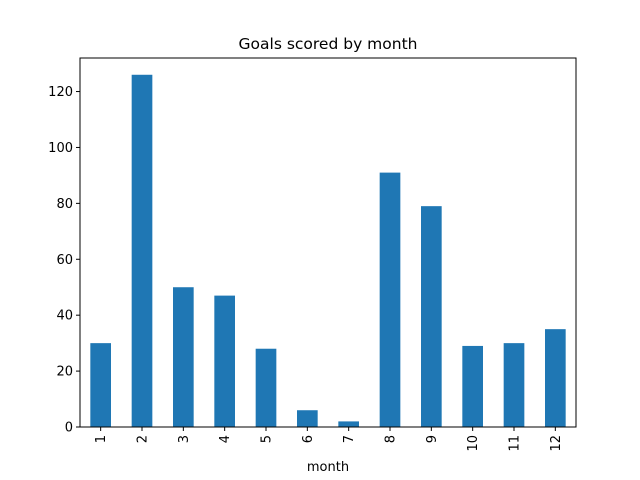 The width and height of the screenshot is (640, 480). Describe the element at coordinates (64, 316) in the screenshot. I see `y-tick-label-40: 40` at that location.